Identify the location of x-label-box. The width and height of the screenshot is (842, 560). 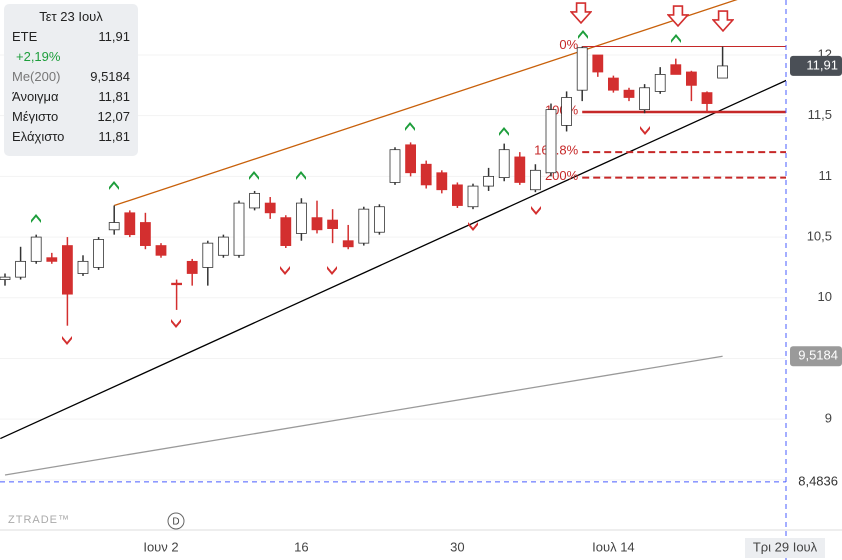
(785, 548).